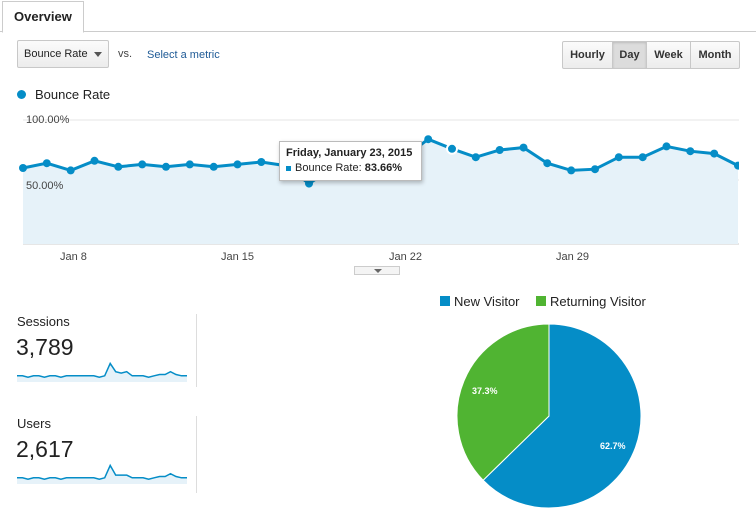 The height and width of the screenshot is (517, 756). I want to click on pie-slice-label-new: 62.7%, so click(613, 446).